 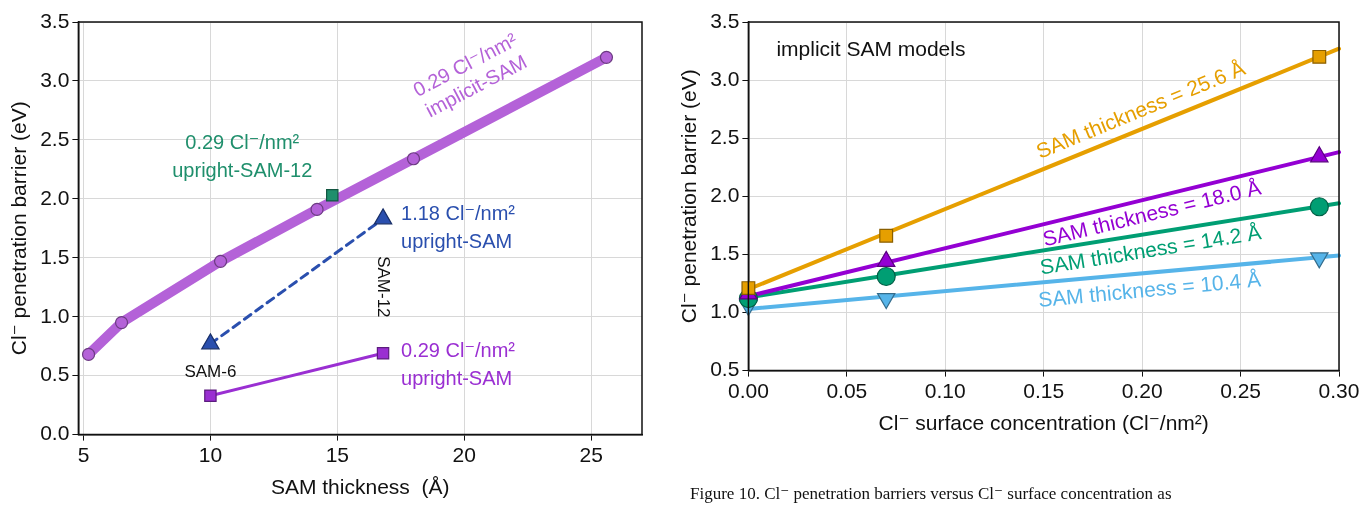 I want to click on series-label: 1.18 Cl⁻/nm² upright-SAM, so click(x=458, y=227).